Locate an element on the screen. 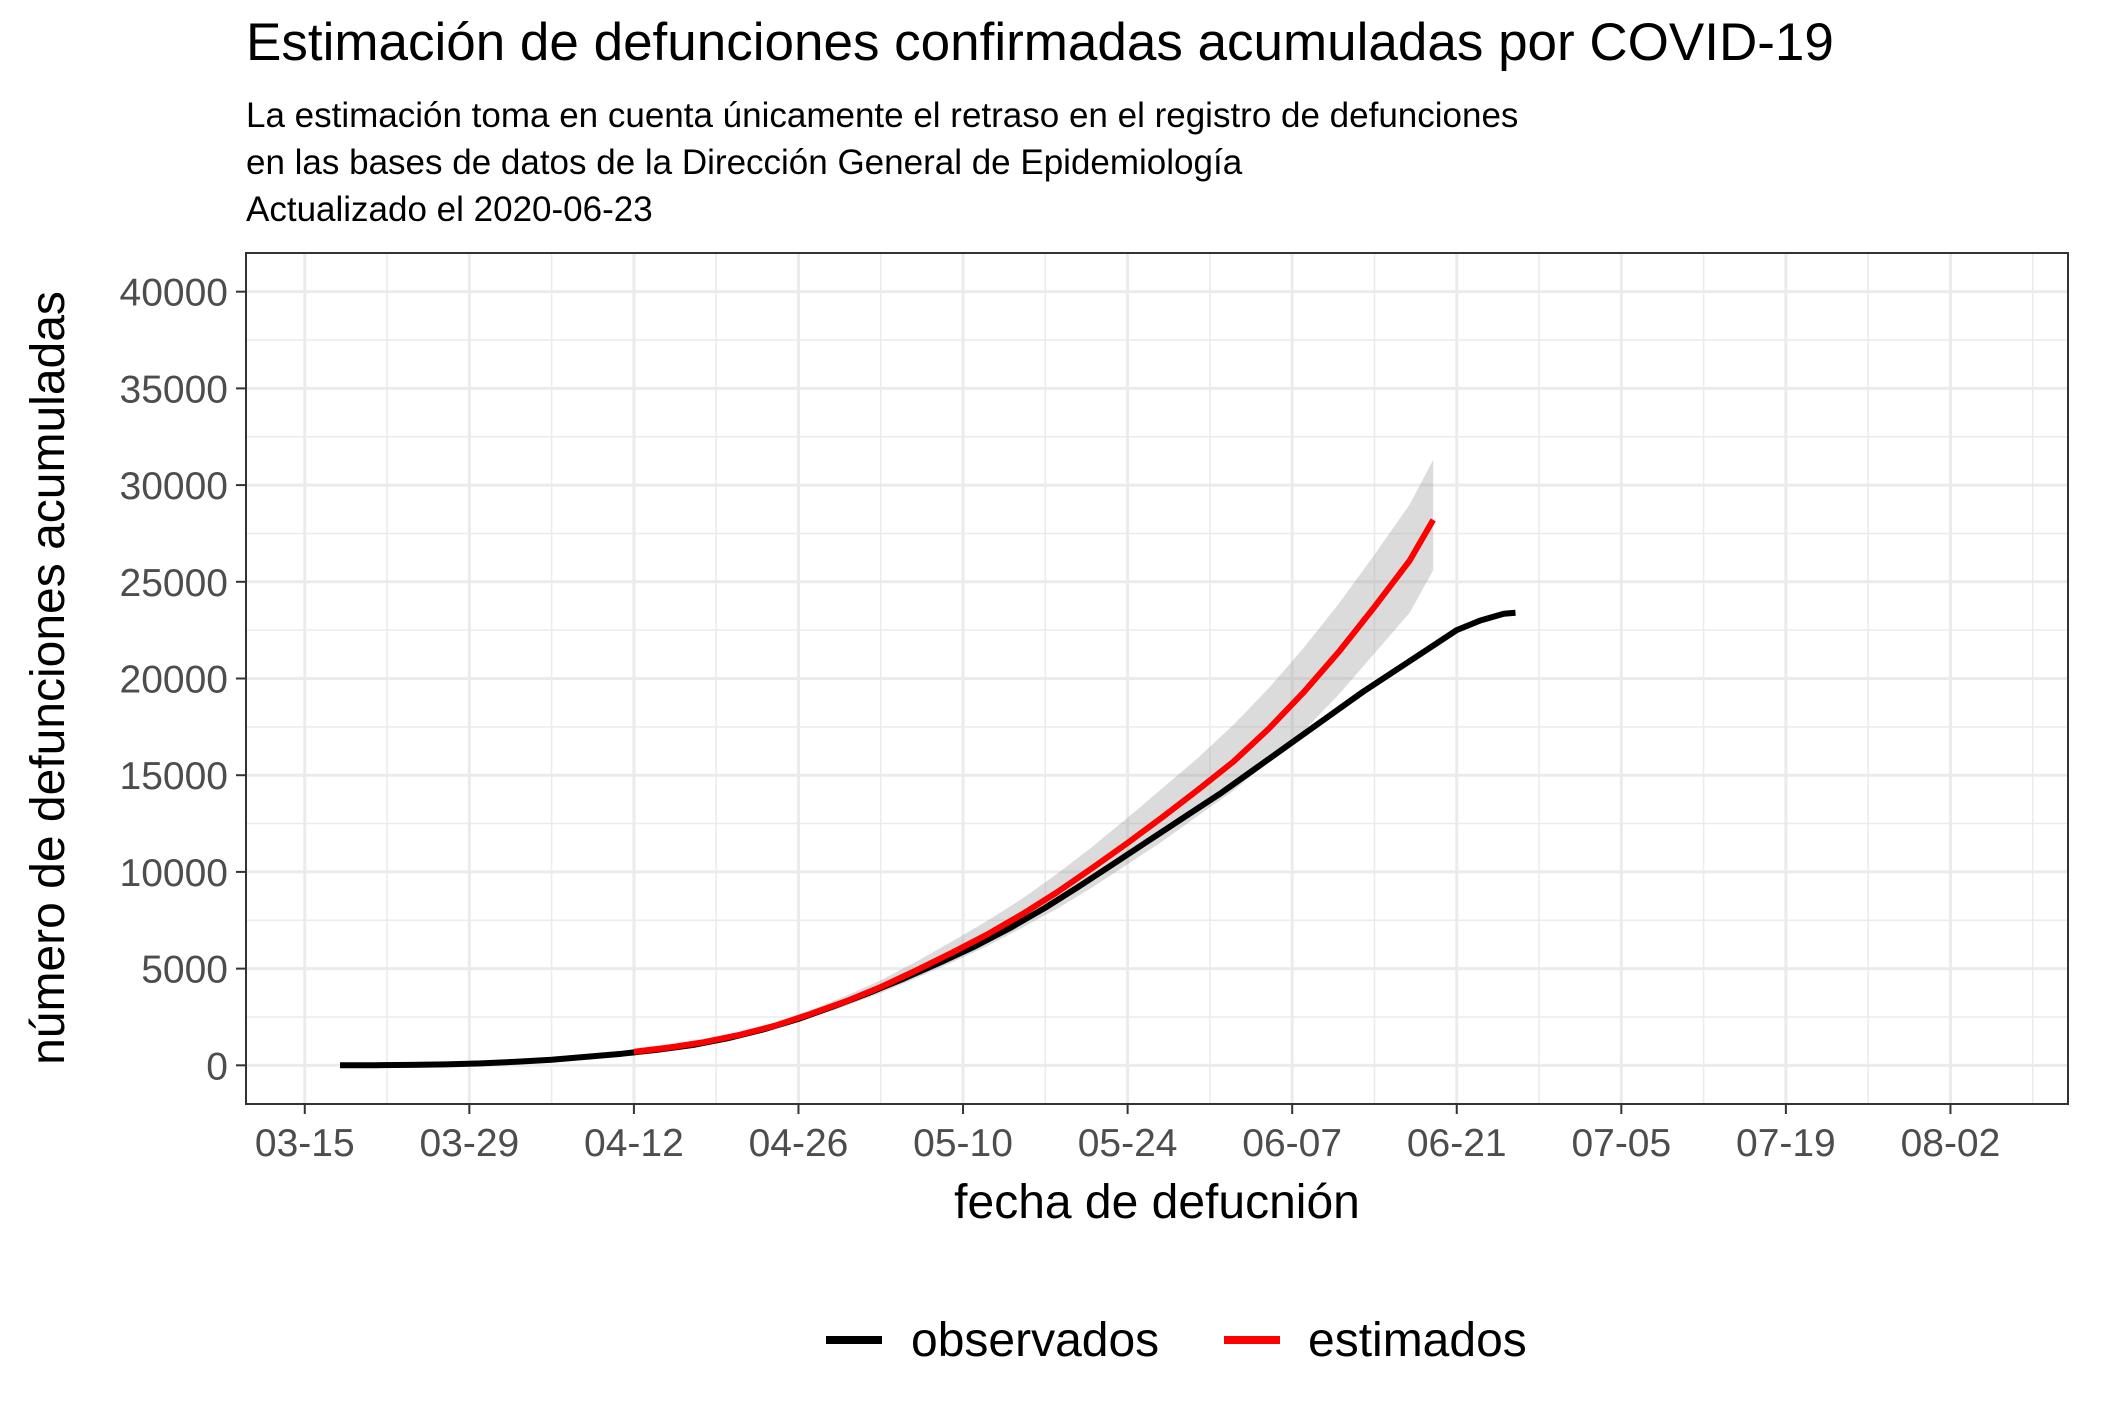 This screenshot has width=2125, height=1417. y-tick-label: 10000 is located at coordinates (174, 873).